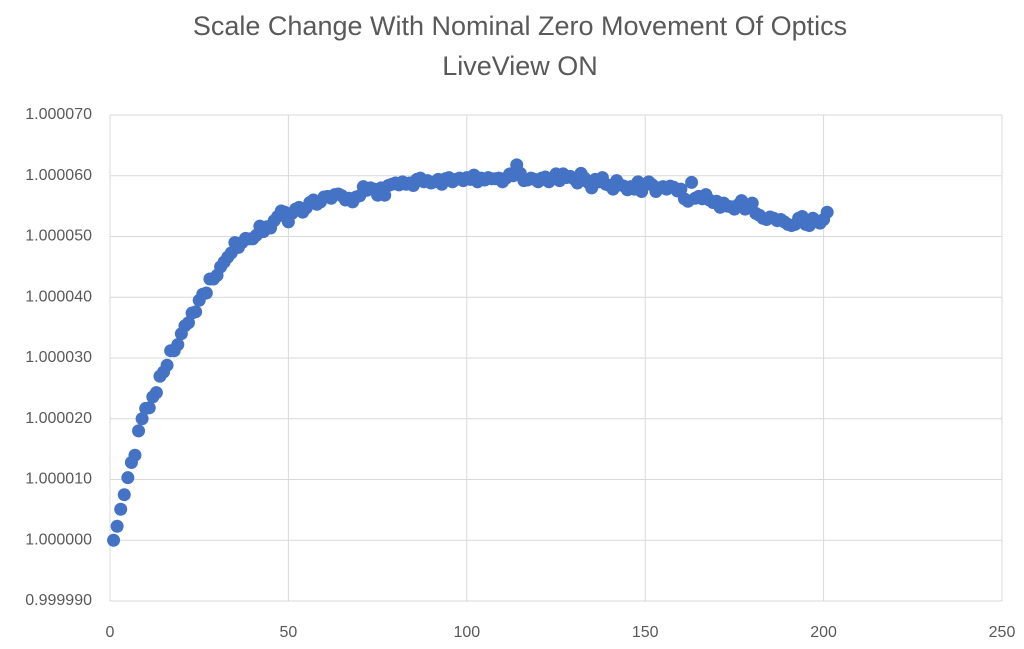 The height and width of the screenshot is (649, 1024). Describe the element at coordinates (466, 632) in the screenshot. I see `x-tick-label: 100` at that location.